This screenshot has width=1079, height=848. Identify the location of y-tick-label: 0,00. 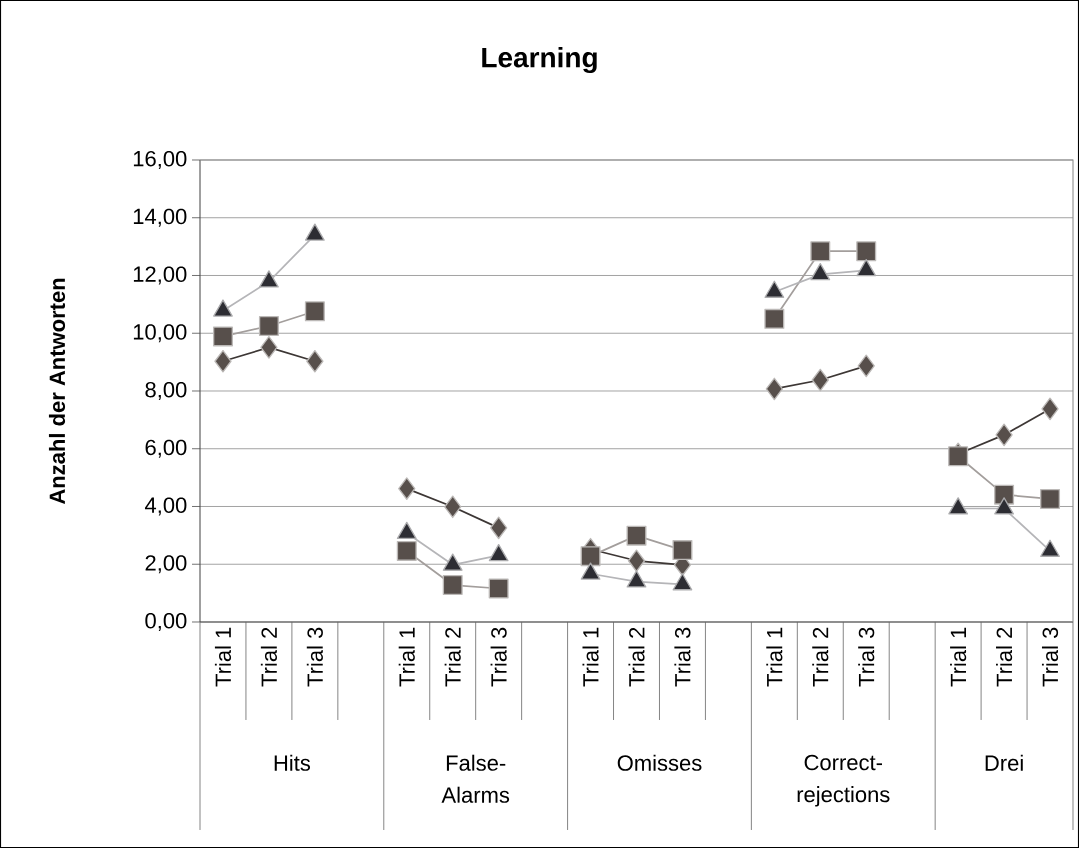
(166, 622).